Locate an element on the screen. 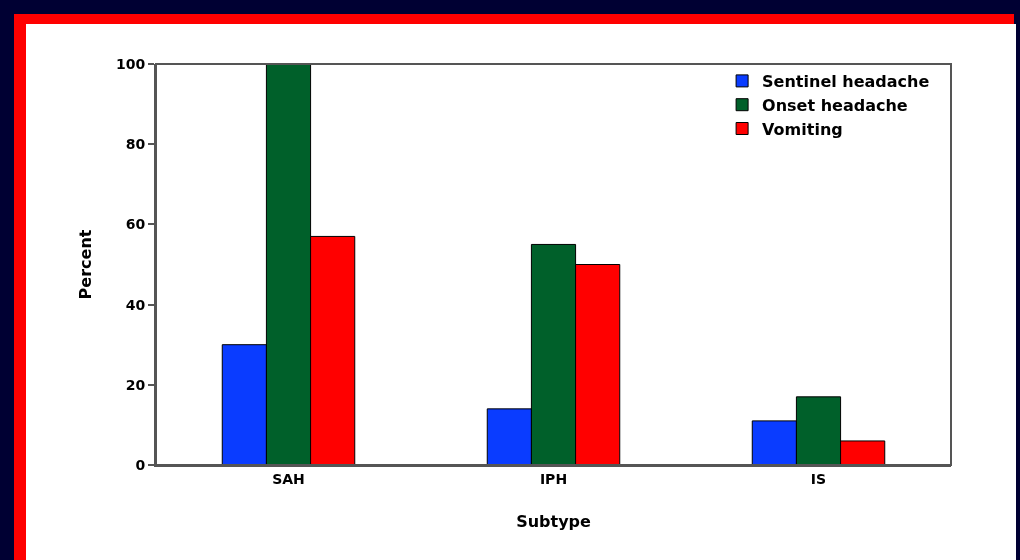 Image resolution: width=1020 pixels, height=560 pixels. y-tick-label: 80 is located at coordinates (135, 144).